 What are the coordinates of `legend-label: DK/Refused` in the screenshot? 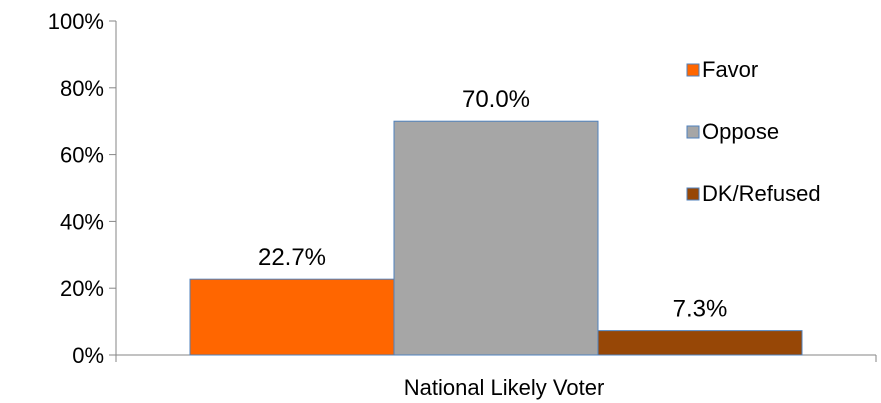 It's located at (761, 193).